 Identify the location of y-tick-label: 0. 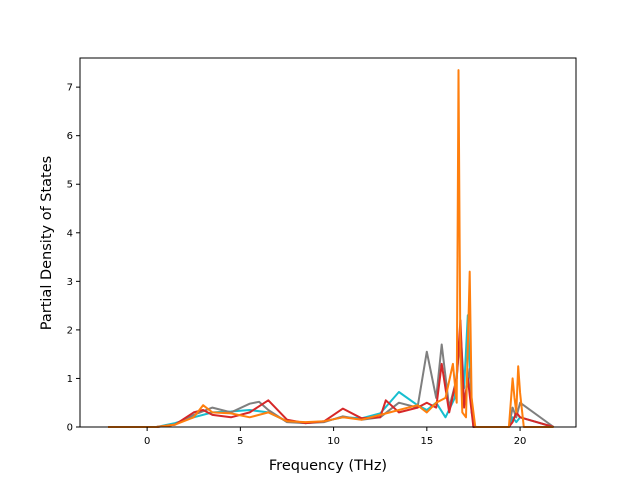
(70, 428).